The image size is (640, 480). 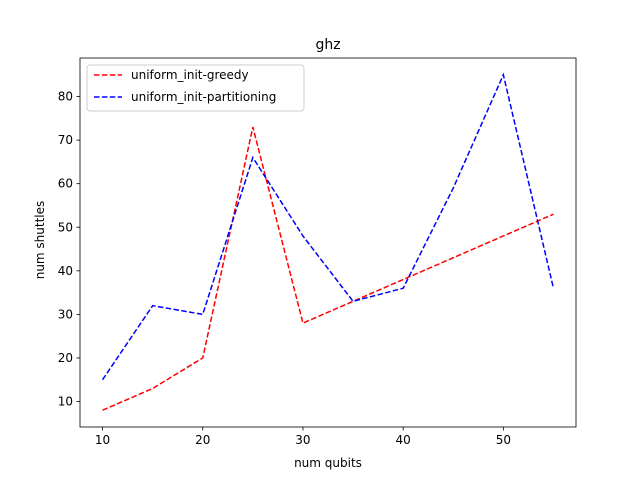 What do you see at coordinates (403, 440) in the screenshot?
I see `x-tick-label: 40` at bounding box center [403, 440].